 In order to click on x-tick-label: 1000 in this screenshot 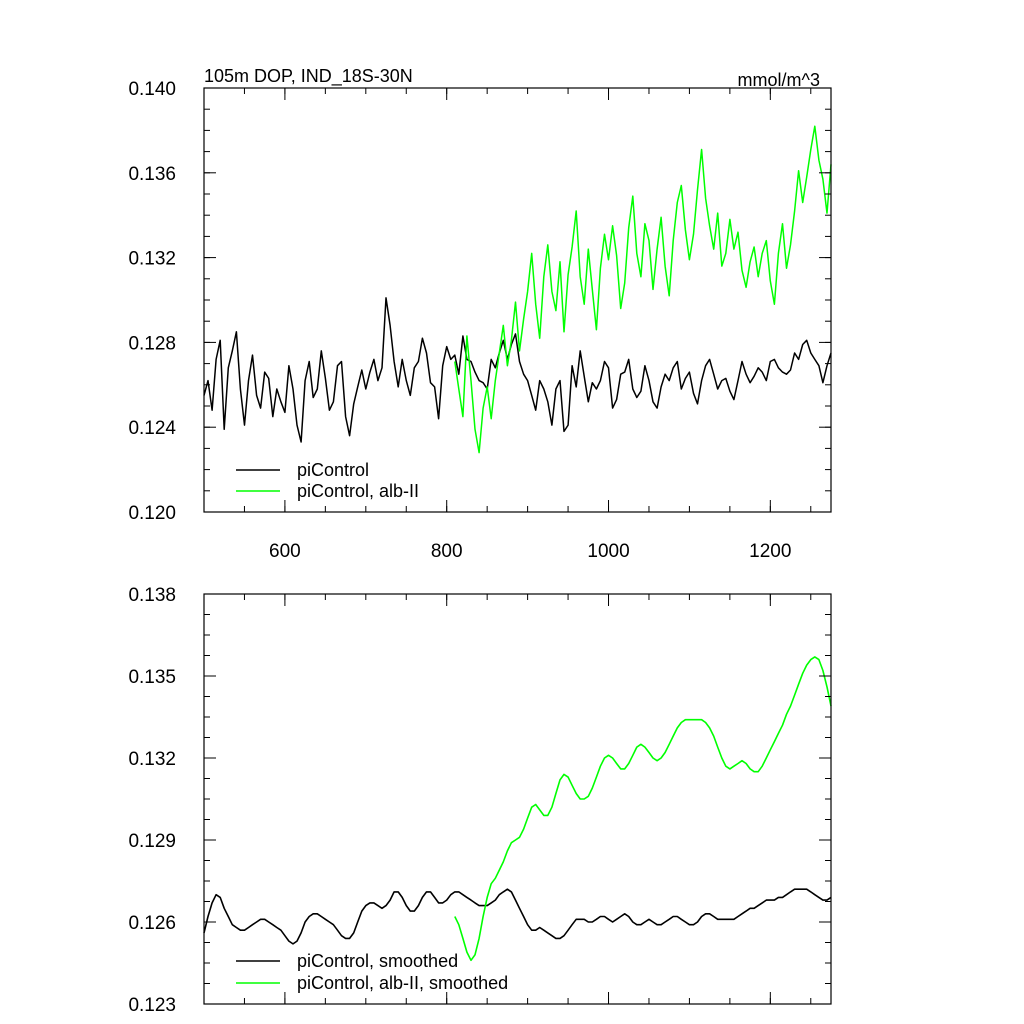, I will do `click(608, 551)`.